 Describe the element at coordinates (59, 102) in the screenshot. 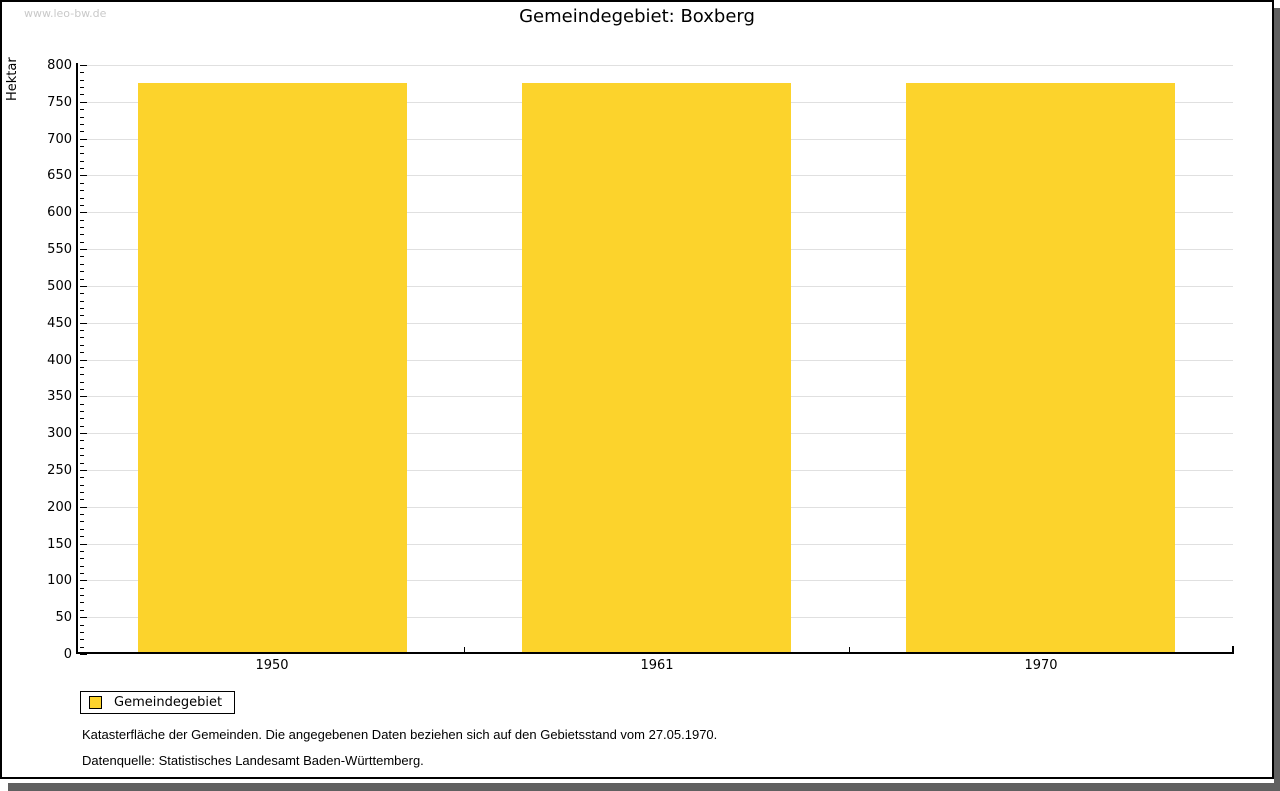

I see `y-tick-label: 750` at that location.